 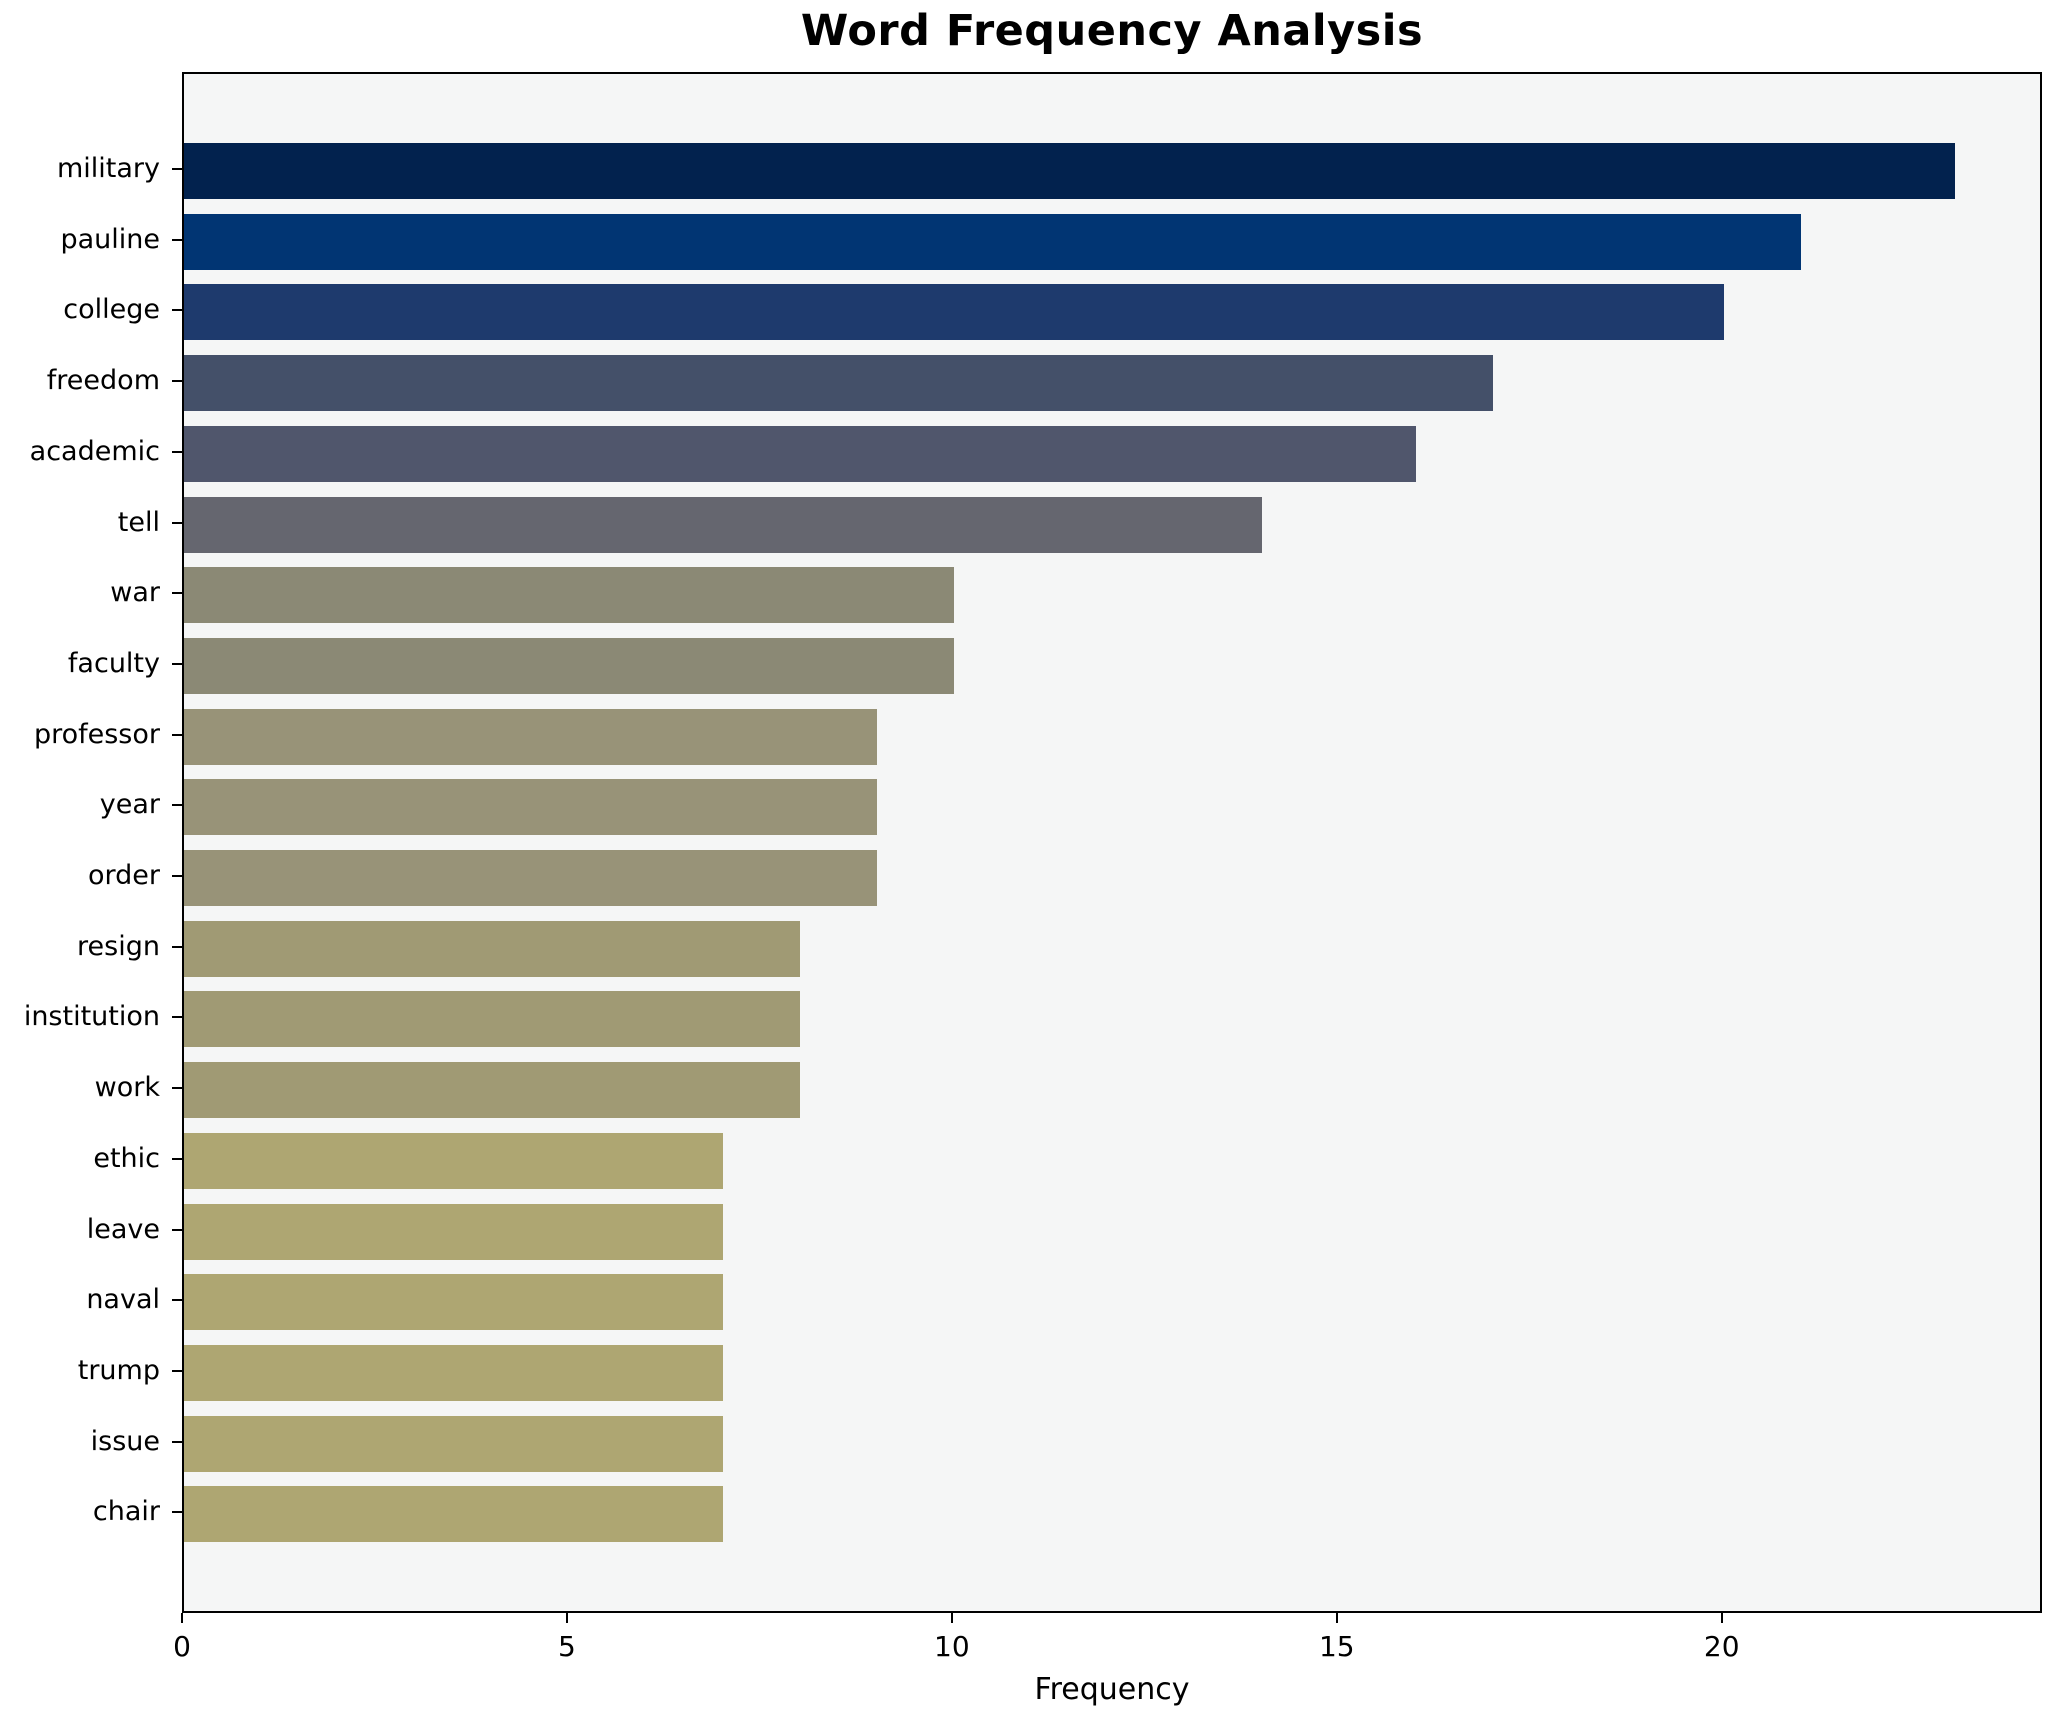 I want to click on x-tick-label: 0, so click(x=182, y=1646).